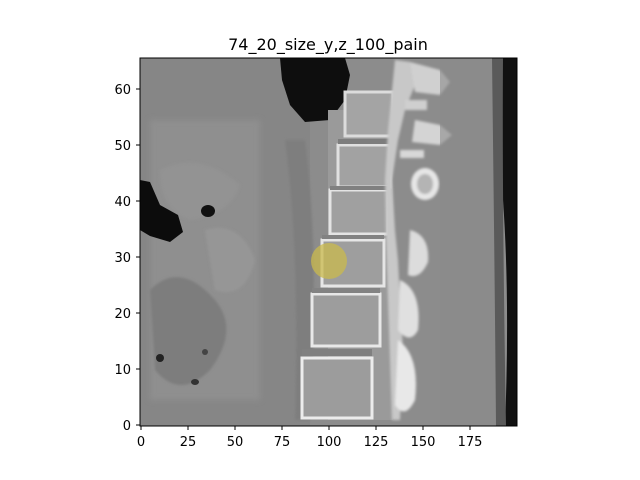  Describe the element at coordinates (141, 442) in the screenshot. I see `x-tick-label: 0` at that location.